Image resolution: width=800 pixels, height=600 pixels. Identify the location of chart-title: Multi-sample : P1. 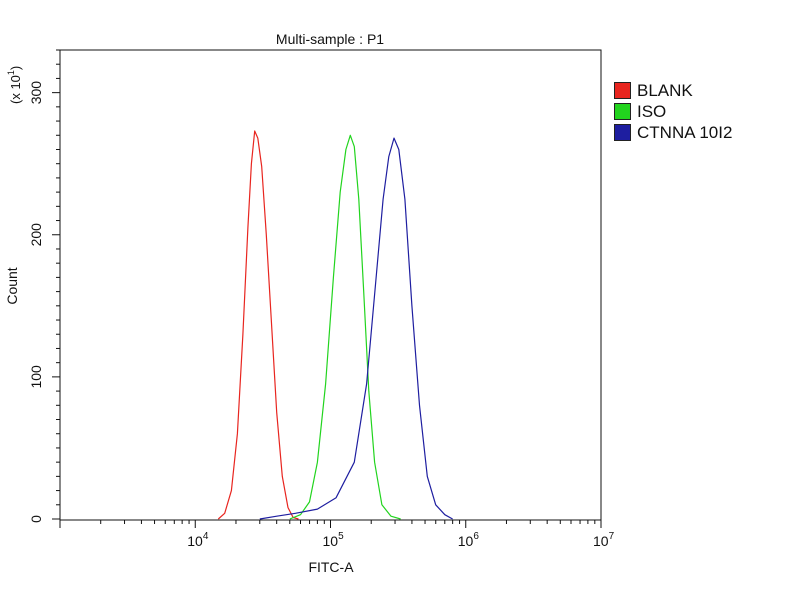
(330, 39).